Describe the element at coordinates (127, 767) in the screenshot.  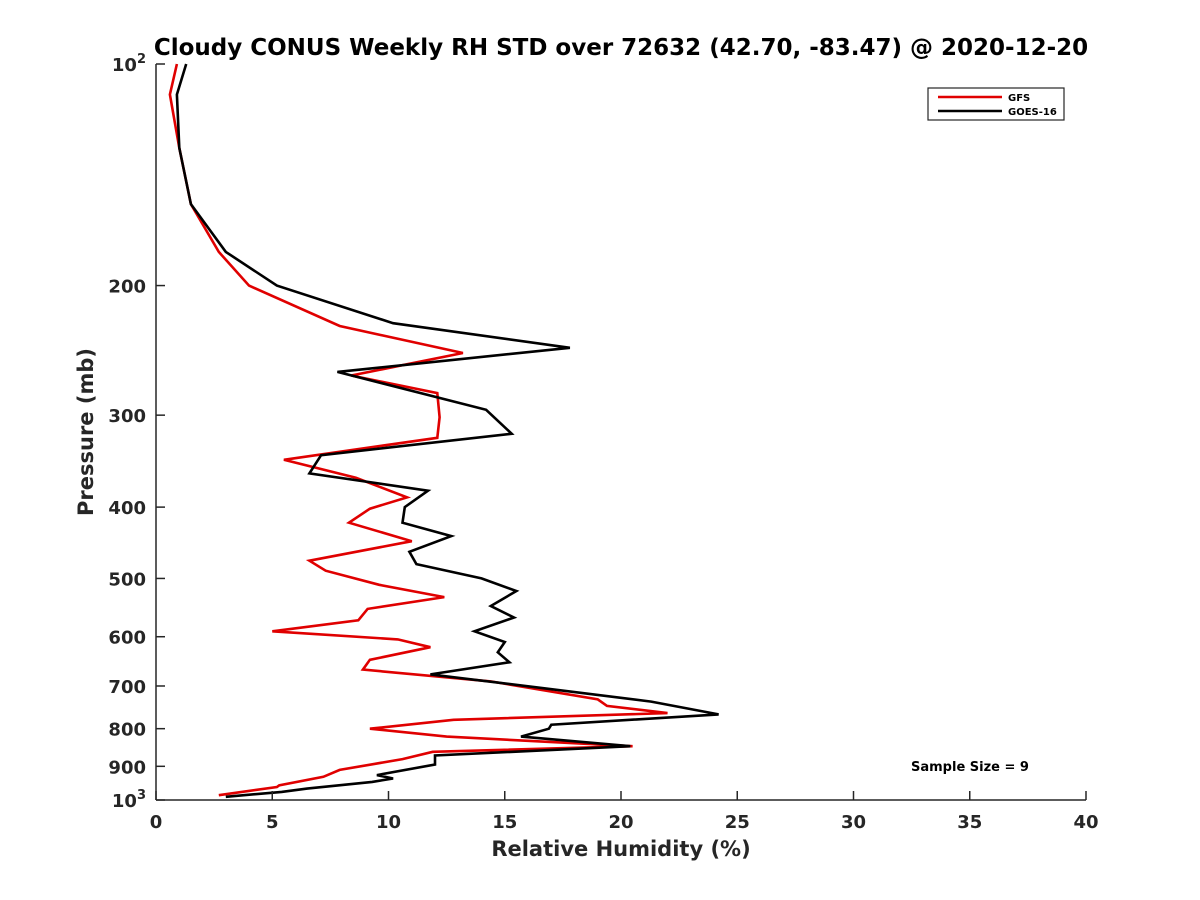
I see `y-tick-label: 900` at that location.